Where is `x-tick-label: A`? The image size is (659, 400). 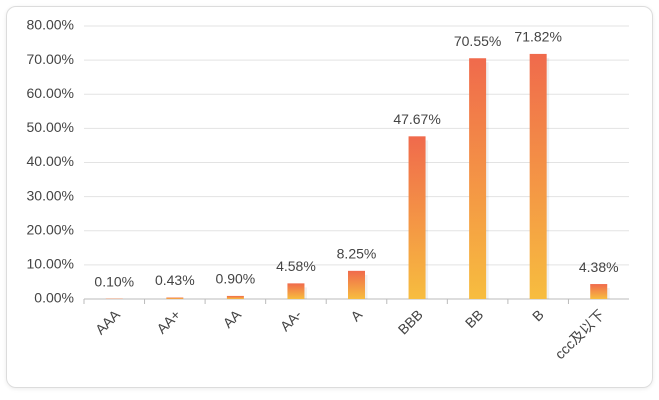
x-tick-label: A is located at coordinates (356, 315).